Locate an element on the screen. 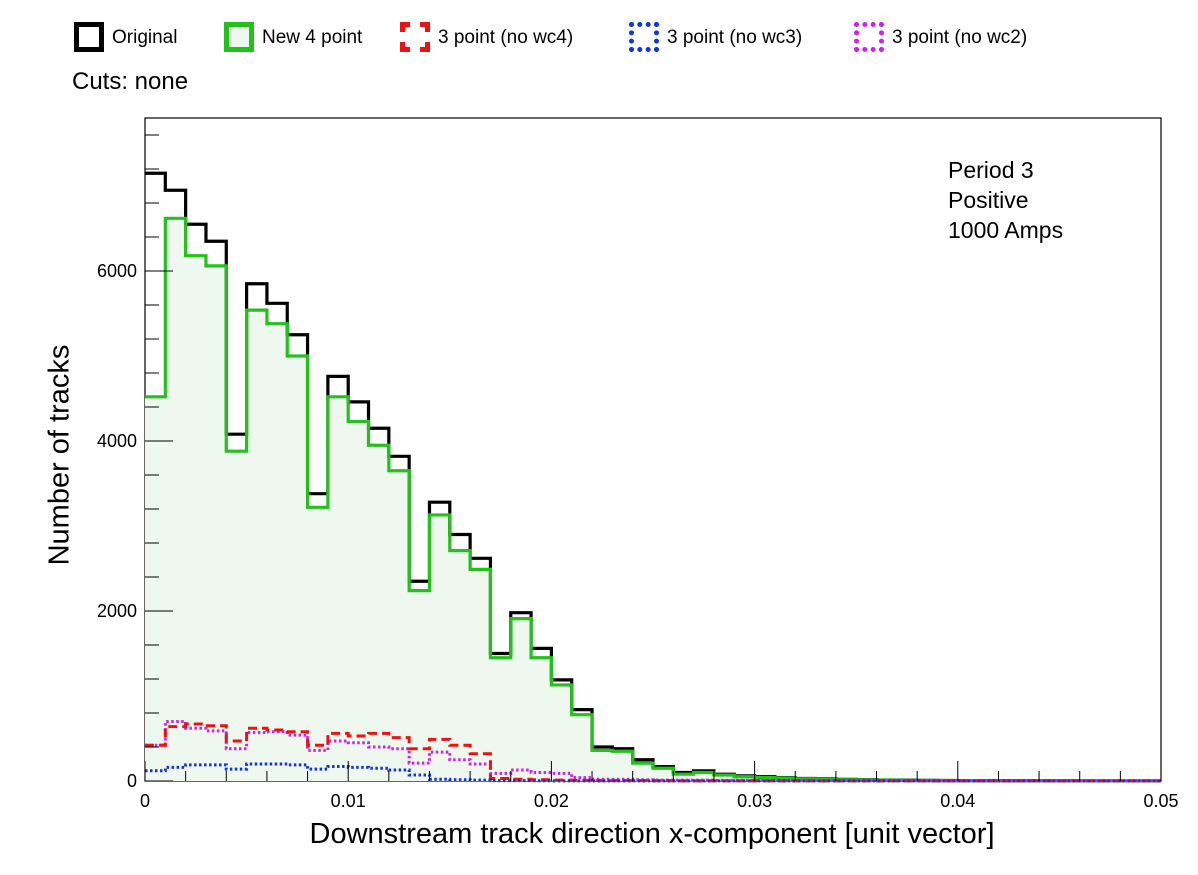 The image size is (1198, 875). legend-label-no-wc3: 3 point (no wc3) is located at coordinates (735, 37).